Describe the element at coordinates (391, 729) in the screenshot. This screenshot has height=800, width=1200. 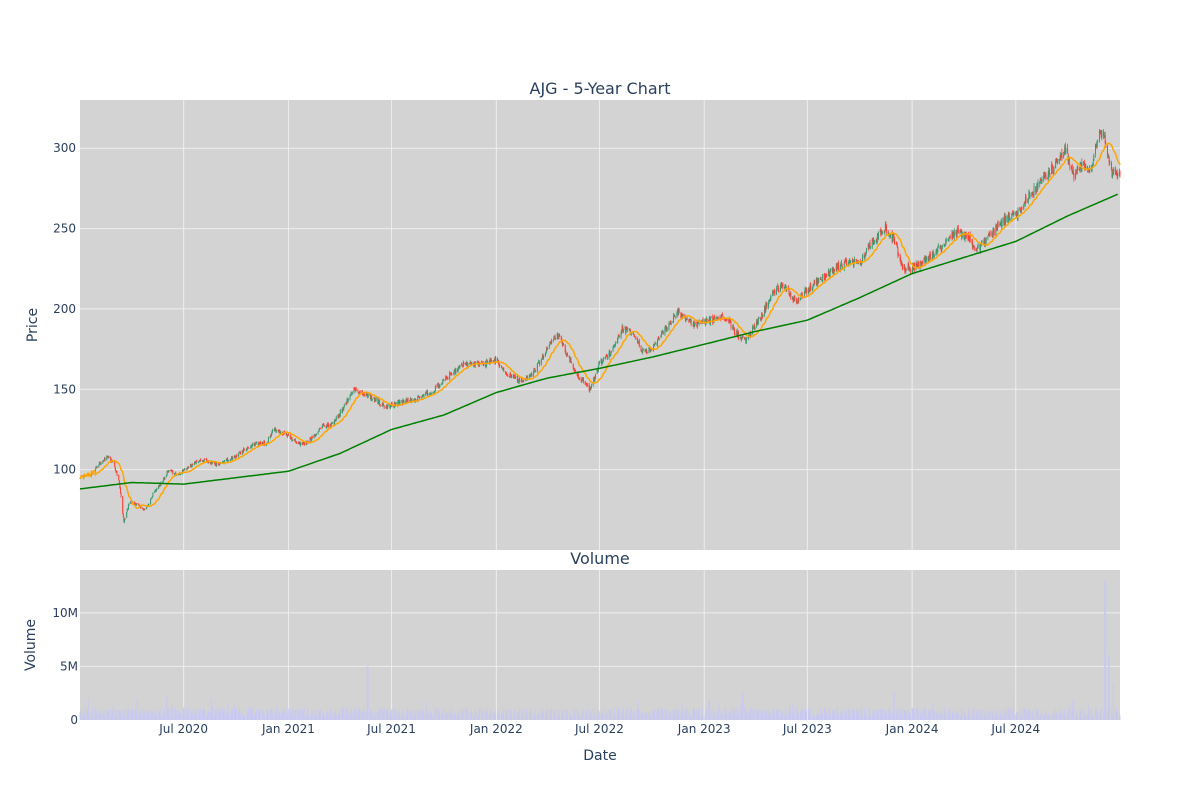
I see `x-tick-label: Jul 2021` at that location.